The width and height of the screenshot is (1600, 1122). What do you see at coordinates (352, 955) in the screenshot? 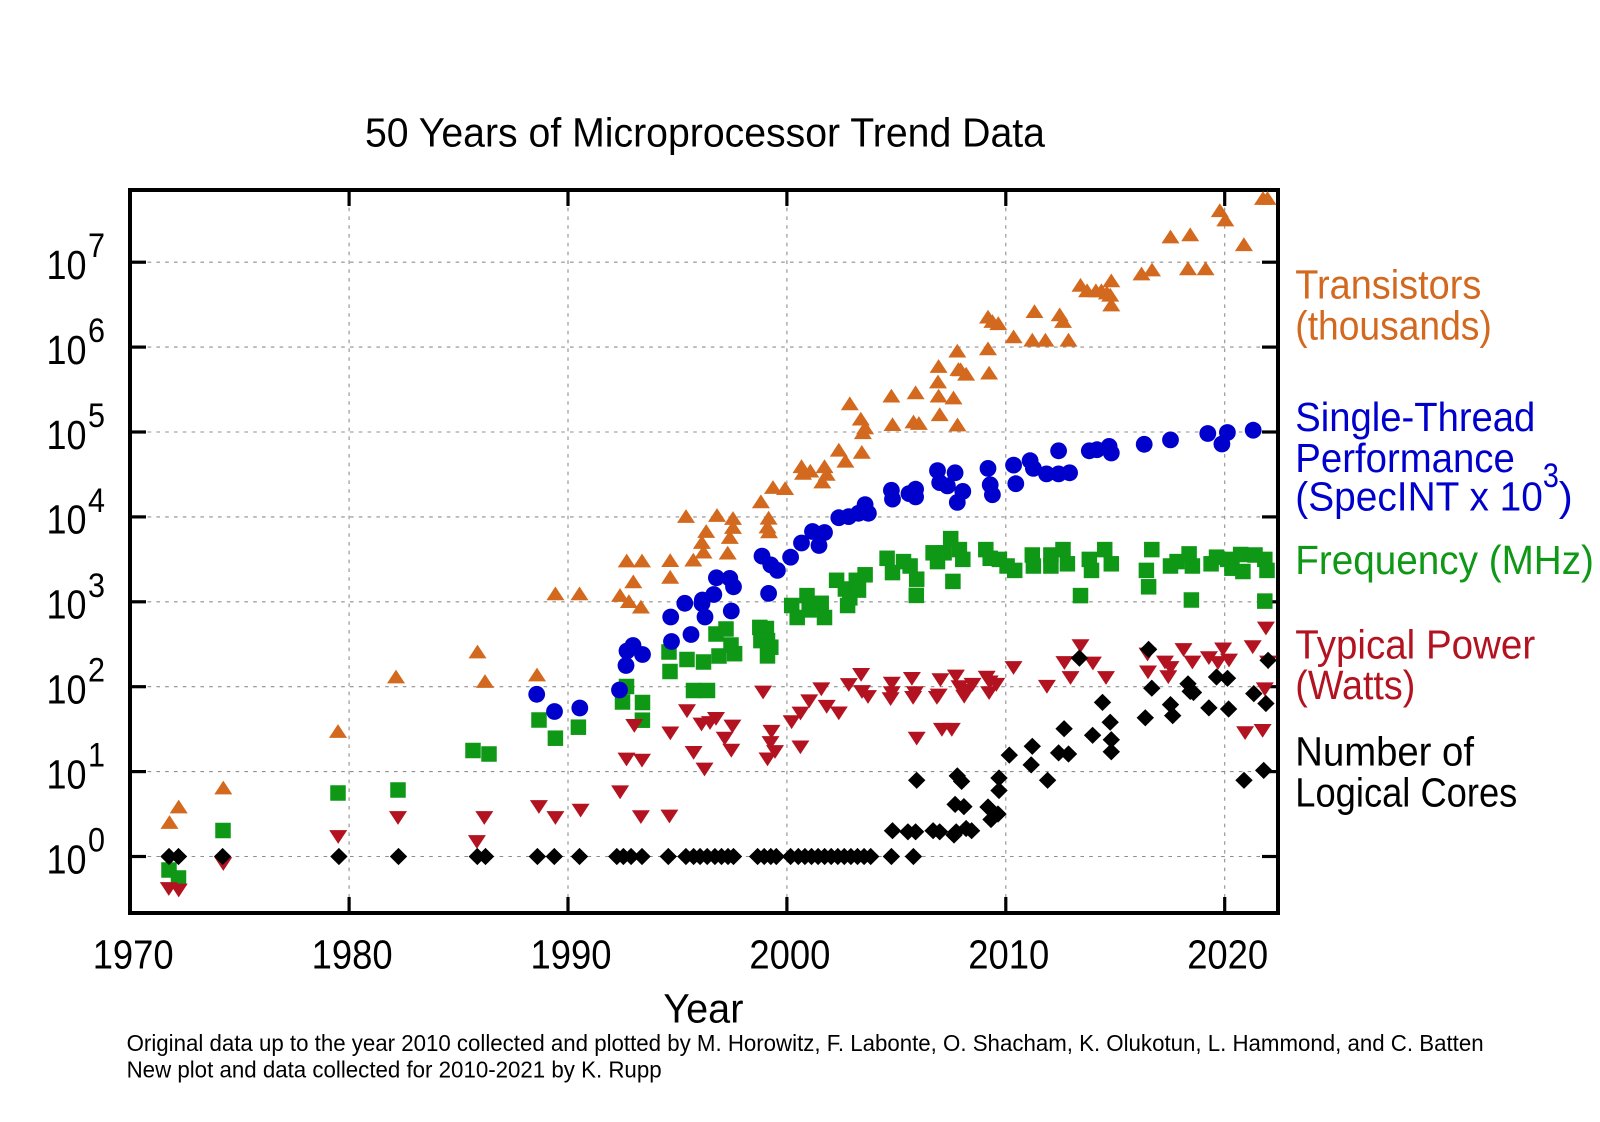
I see `svg-text: 1980` at bounding box center [352, 955].